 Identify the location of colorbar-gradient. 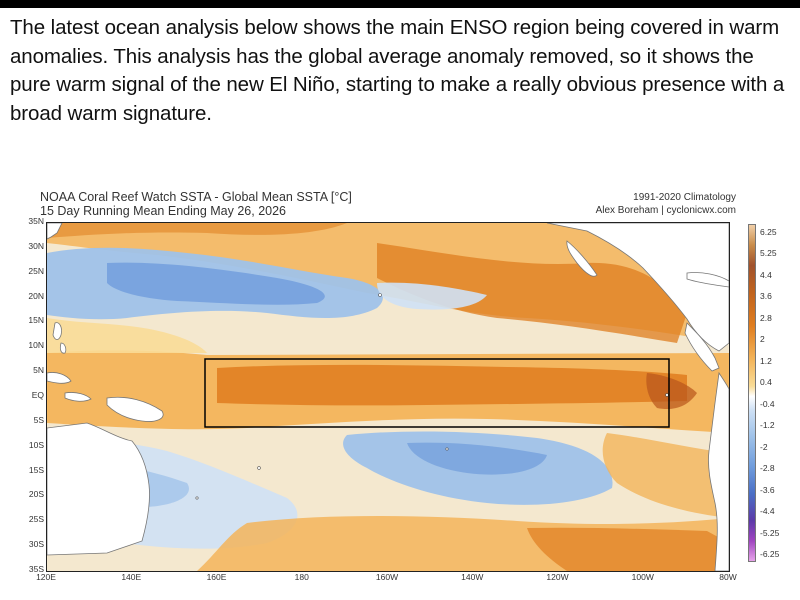
(752, 393).